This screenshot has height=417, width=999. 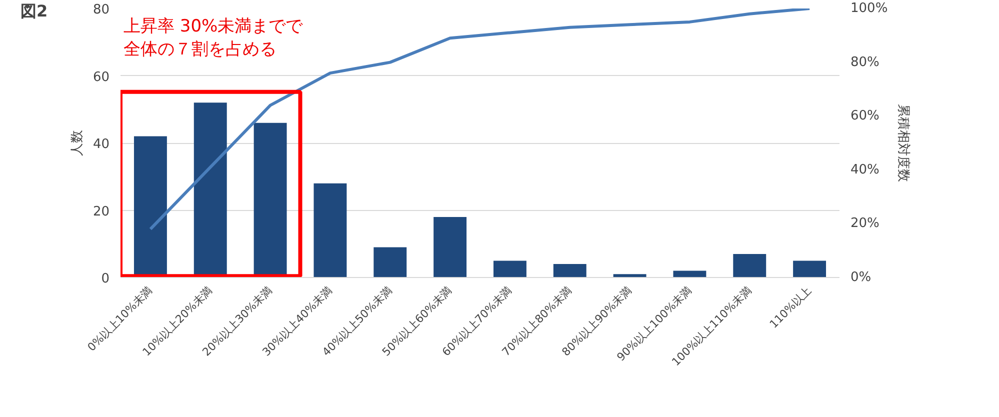 I want to click on annotation: 全体の７割を占める, so click(x=199, y=49).